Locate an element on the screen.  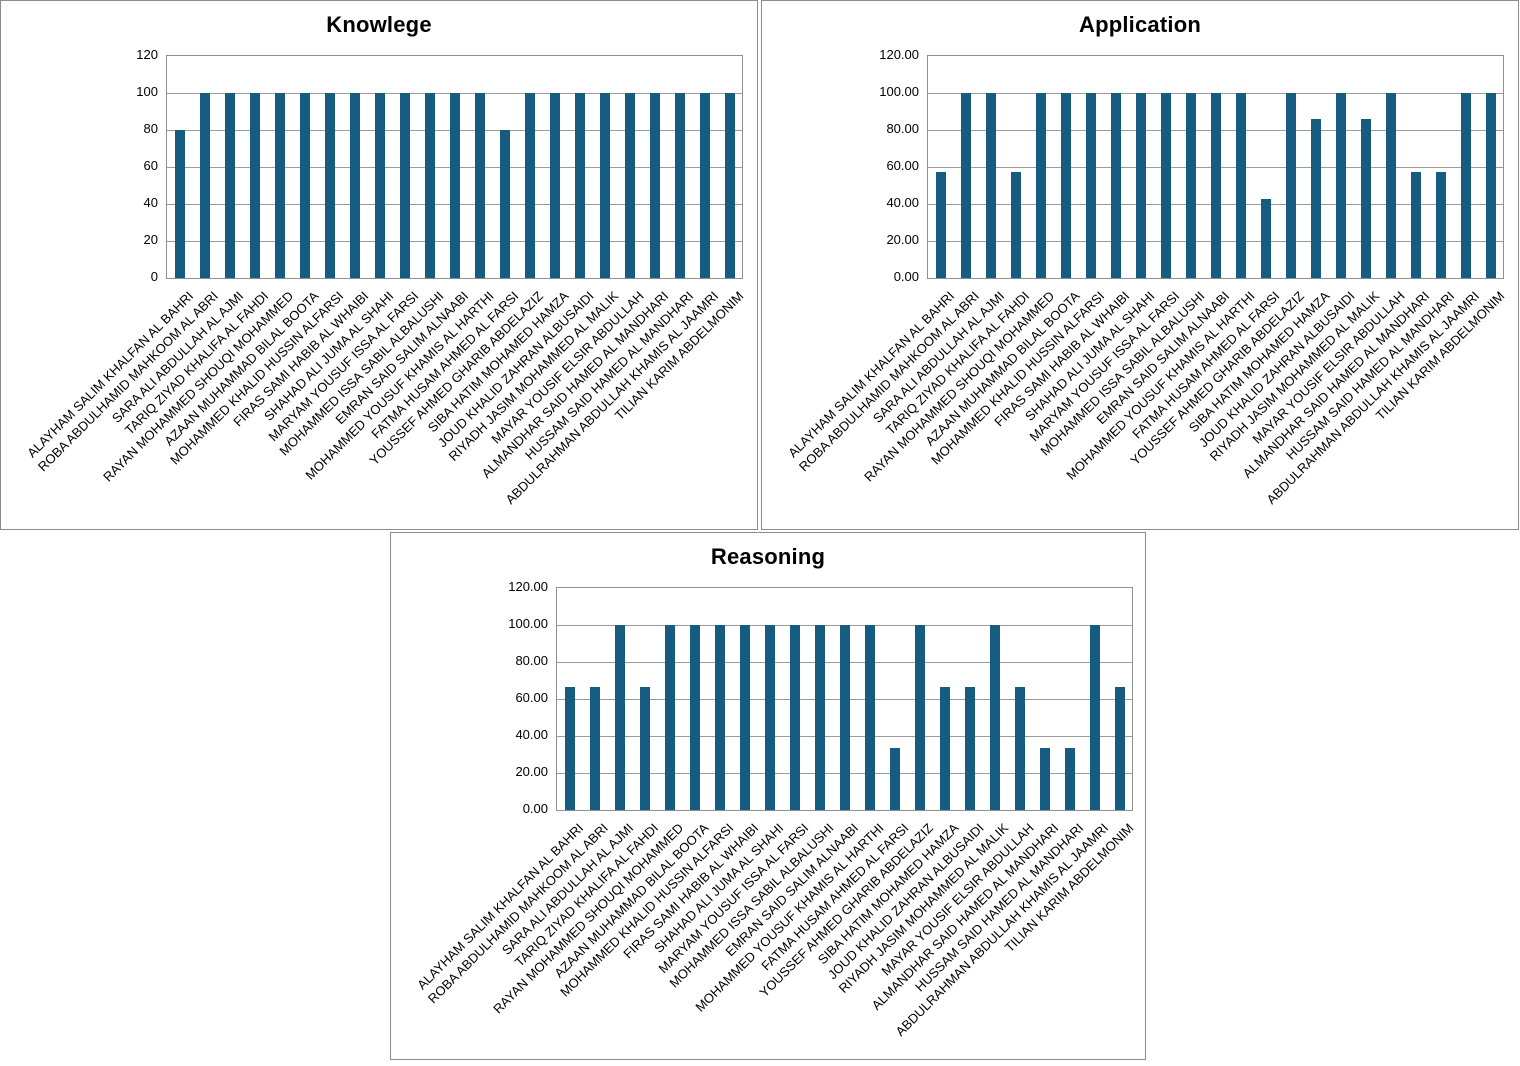
y-tick-label: 120 is located at coordinates (147, 54).